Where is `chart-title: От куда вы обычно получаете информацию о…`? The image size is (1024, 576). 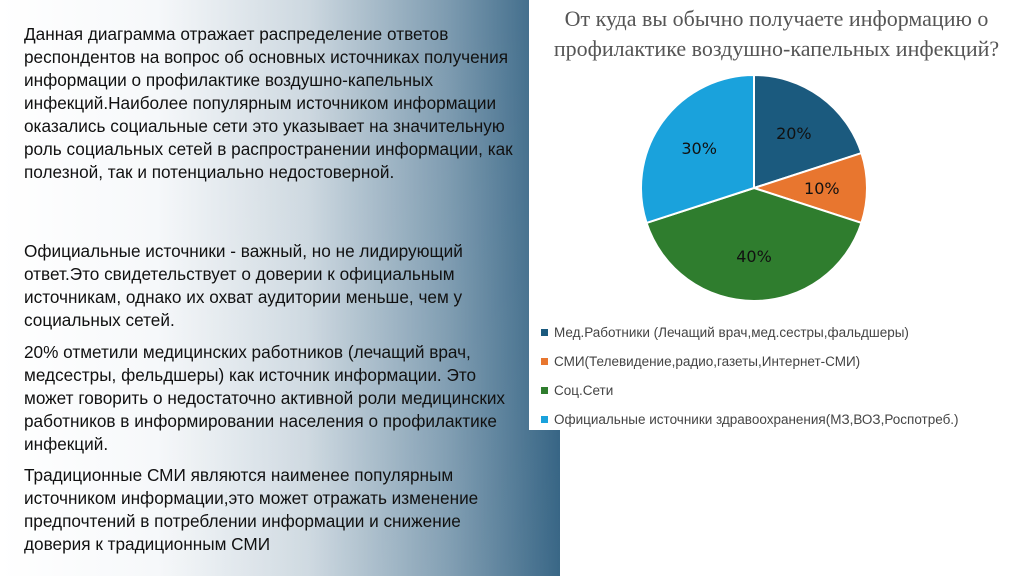
chart-title: От куда вы обычно получаете информацию о… is located at coordinates (776, 34).